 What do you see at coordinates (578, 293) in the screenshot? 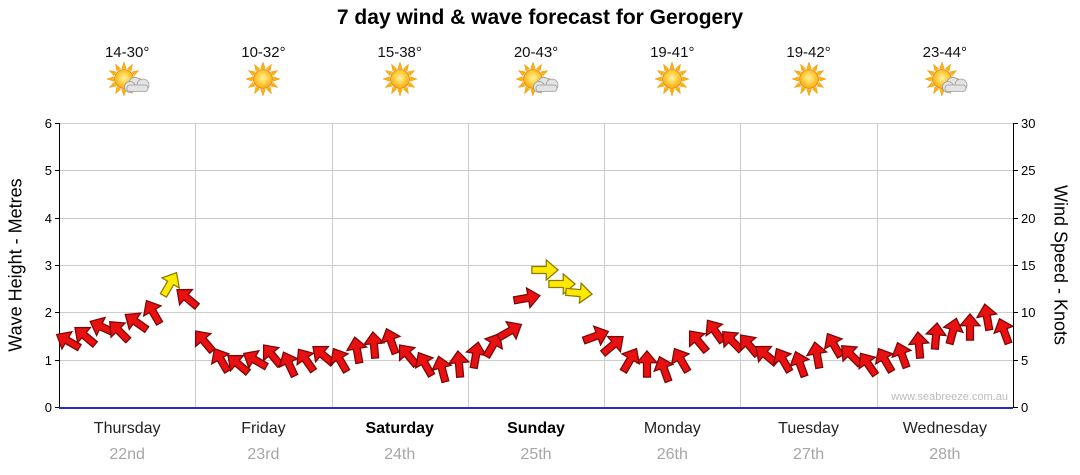
I see `wind-arrow-yellow` at bounding box center [578, 293].